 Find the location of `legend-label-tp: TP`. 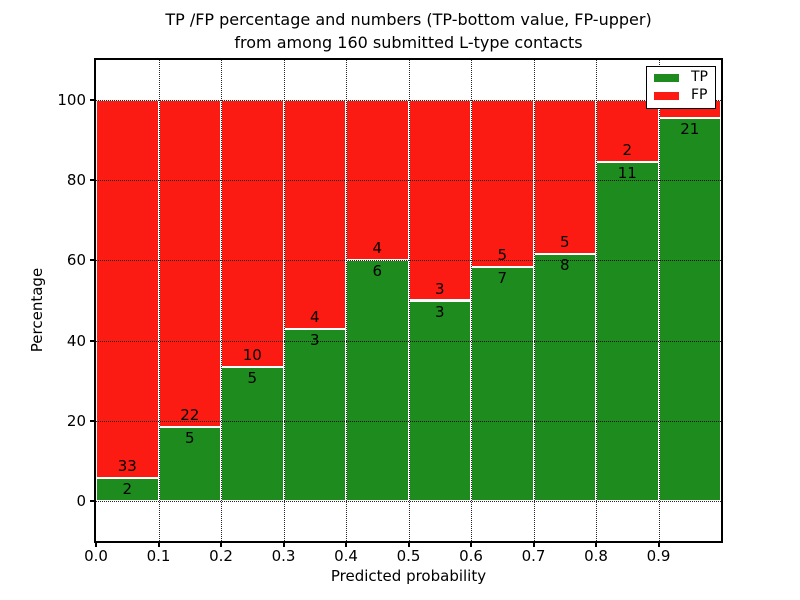

legend-label-tp: TP is located at coordinates (699, 77).